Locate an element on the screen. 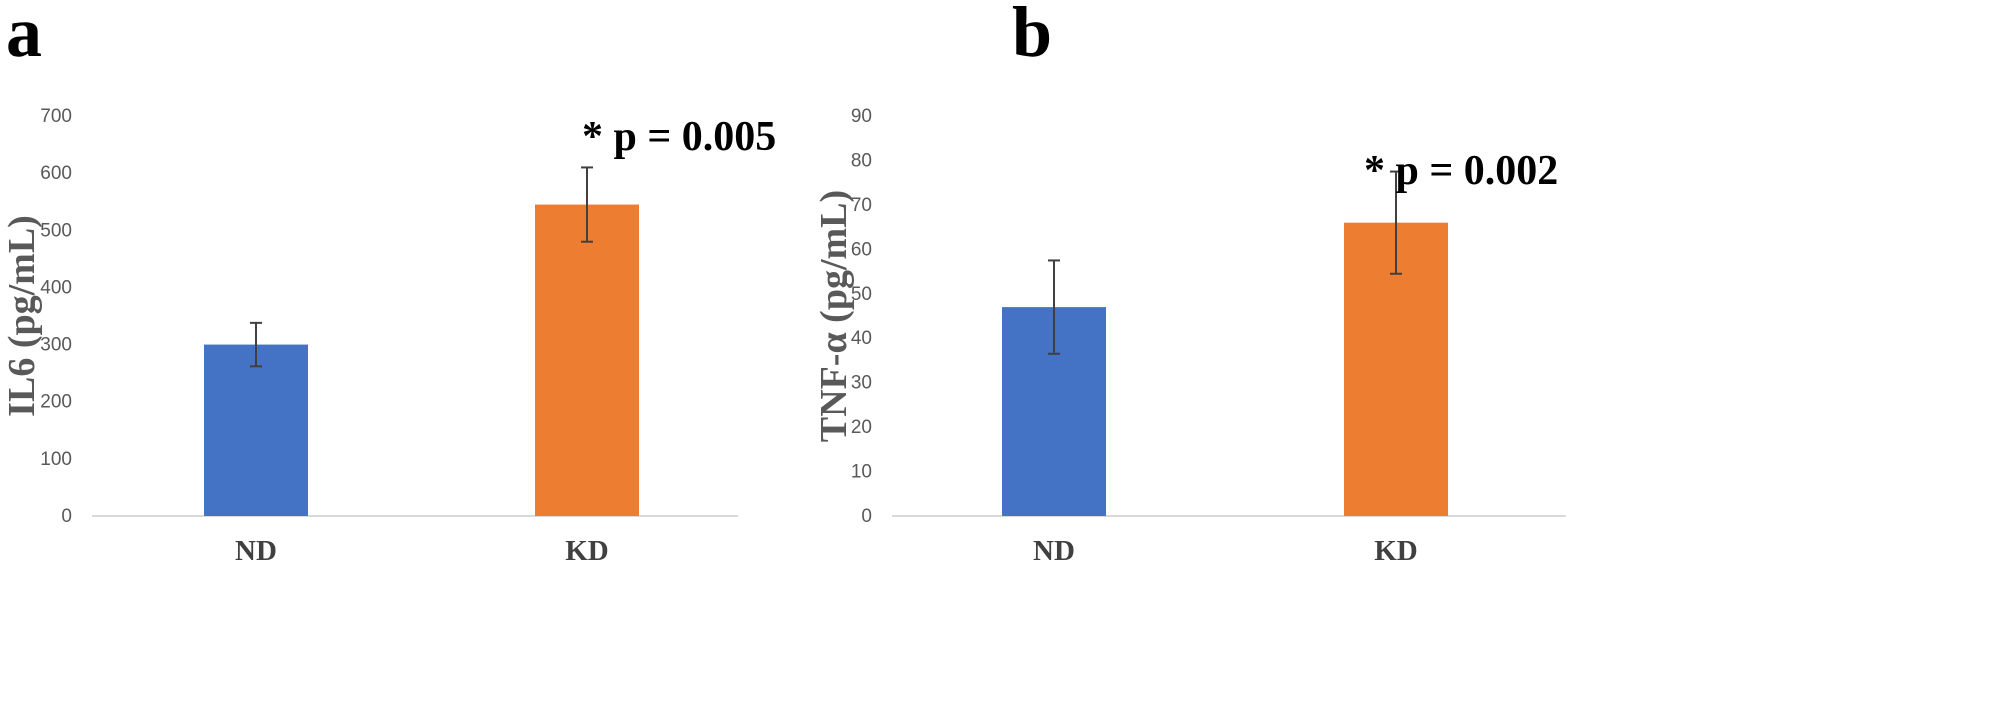 This screenshot has height=716, width=2008. y-tick-label: 20 is located at coordinates (861, 427).